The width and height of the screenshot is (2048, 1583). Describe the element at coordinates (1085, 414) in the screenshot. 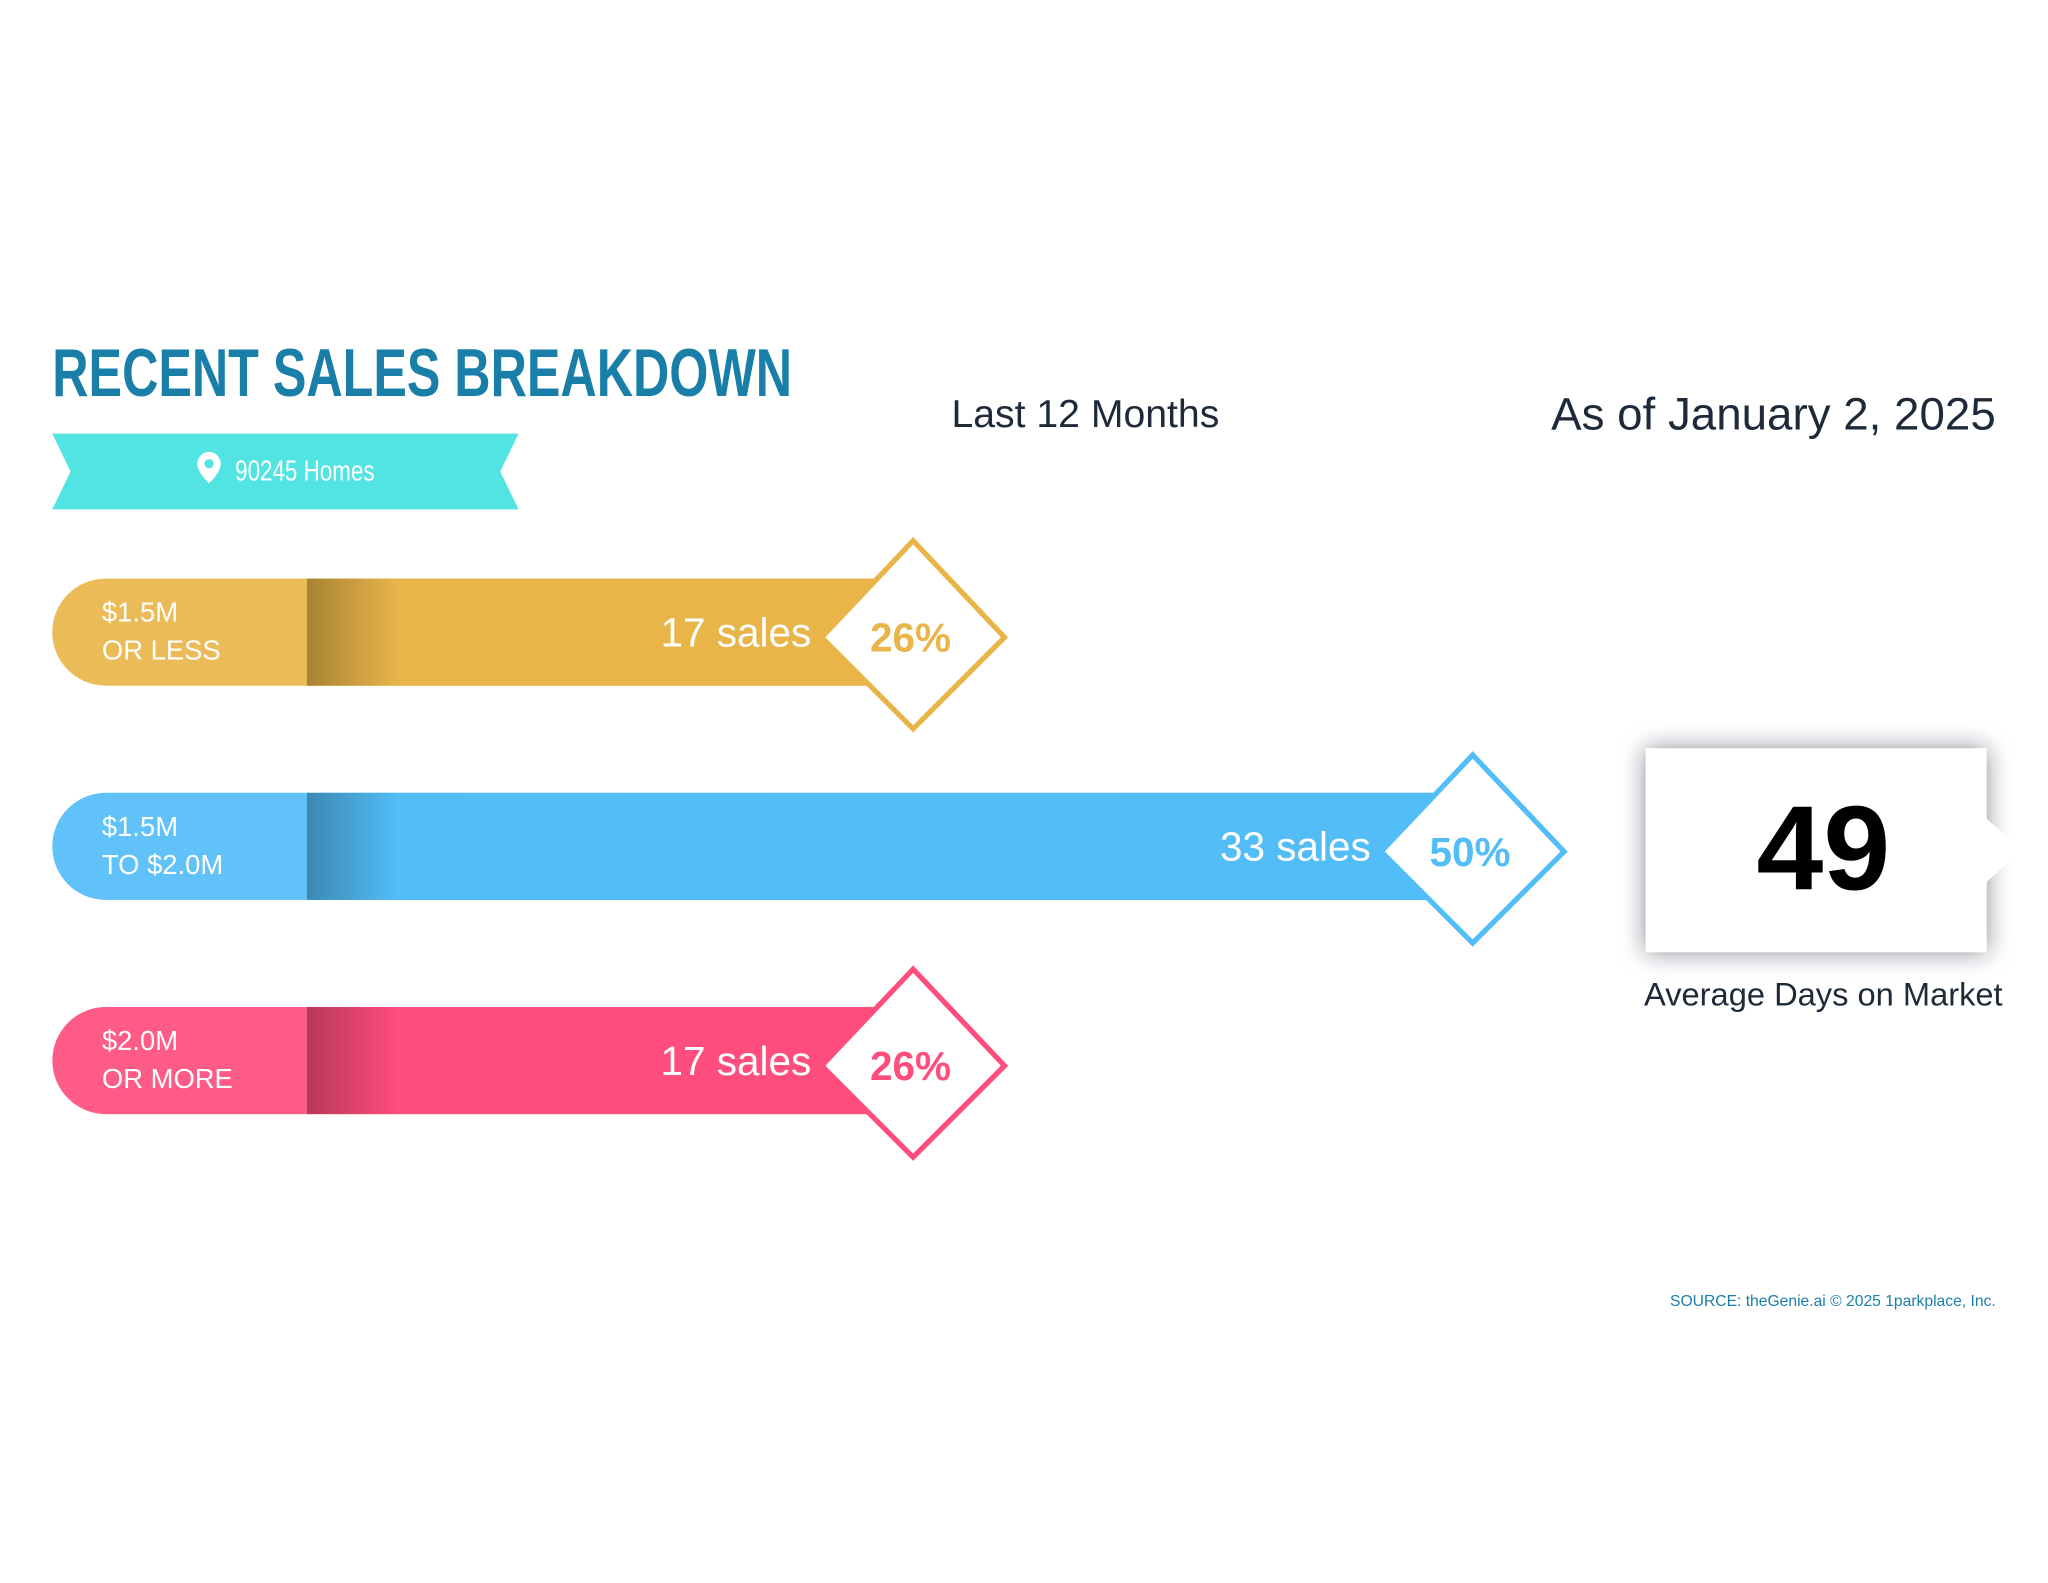

I see `period: Last 12 Months` at that location.